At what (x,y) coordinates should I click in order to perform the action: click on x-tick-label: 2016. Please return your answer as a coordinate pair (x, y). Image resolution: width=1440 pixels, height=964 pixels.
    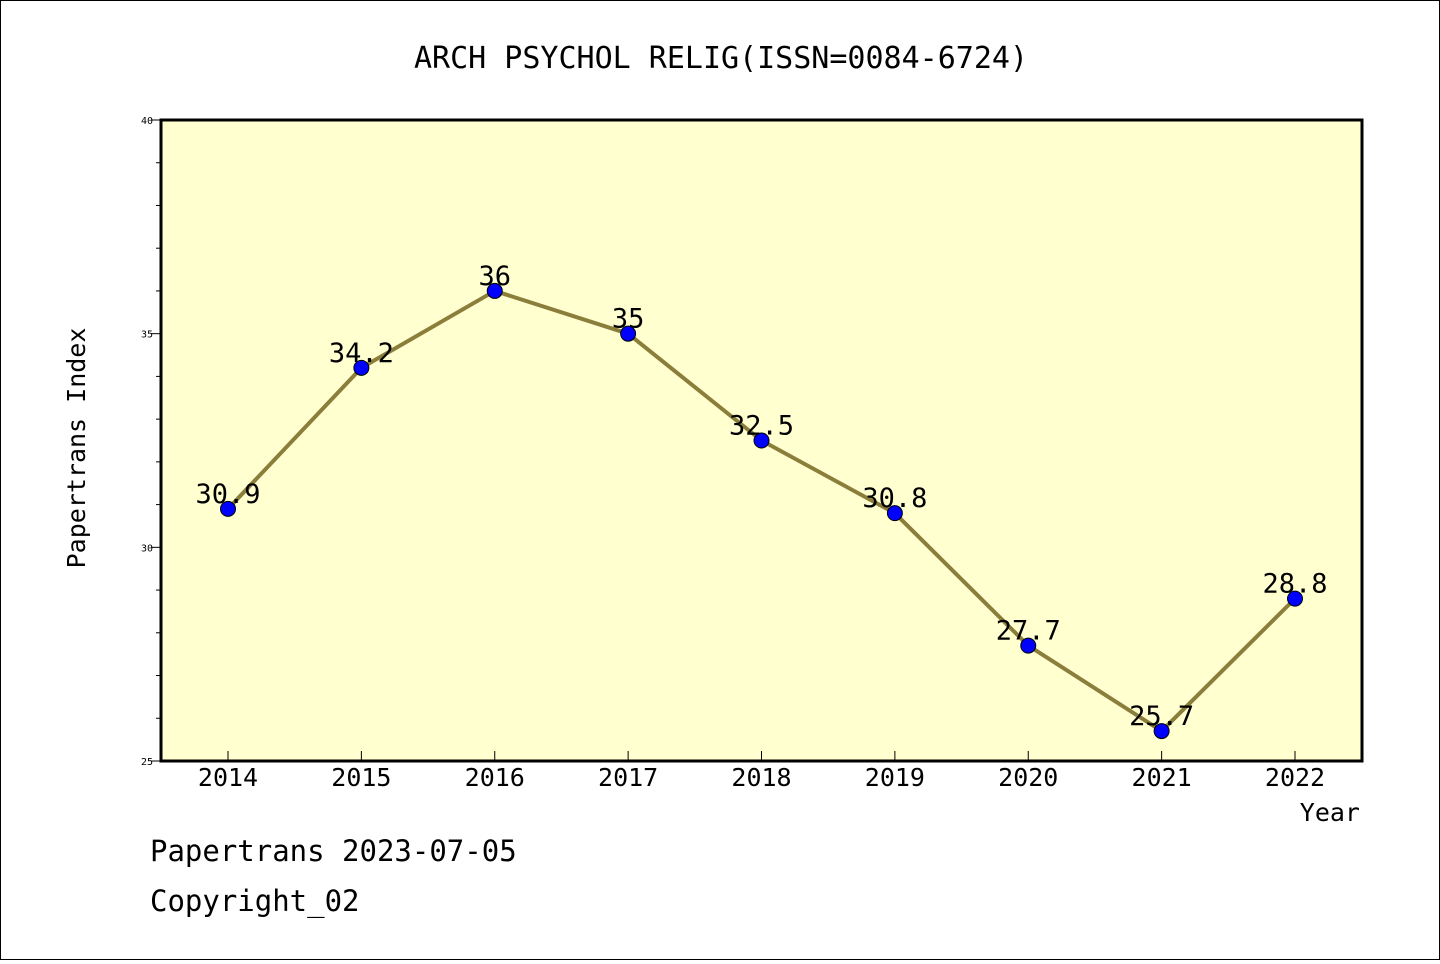
    Looking at the image, I should click on (495, 777).